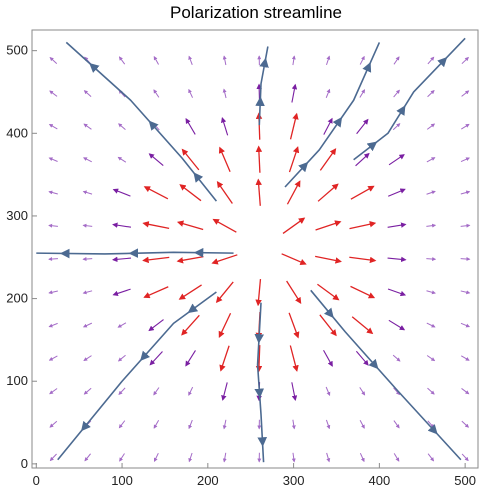 The width and height of the screenshot is (480, 494). Describe the element at coordinates (465, 480) in the screenshot. I see `x-tick-label: 500` at that location.